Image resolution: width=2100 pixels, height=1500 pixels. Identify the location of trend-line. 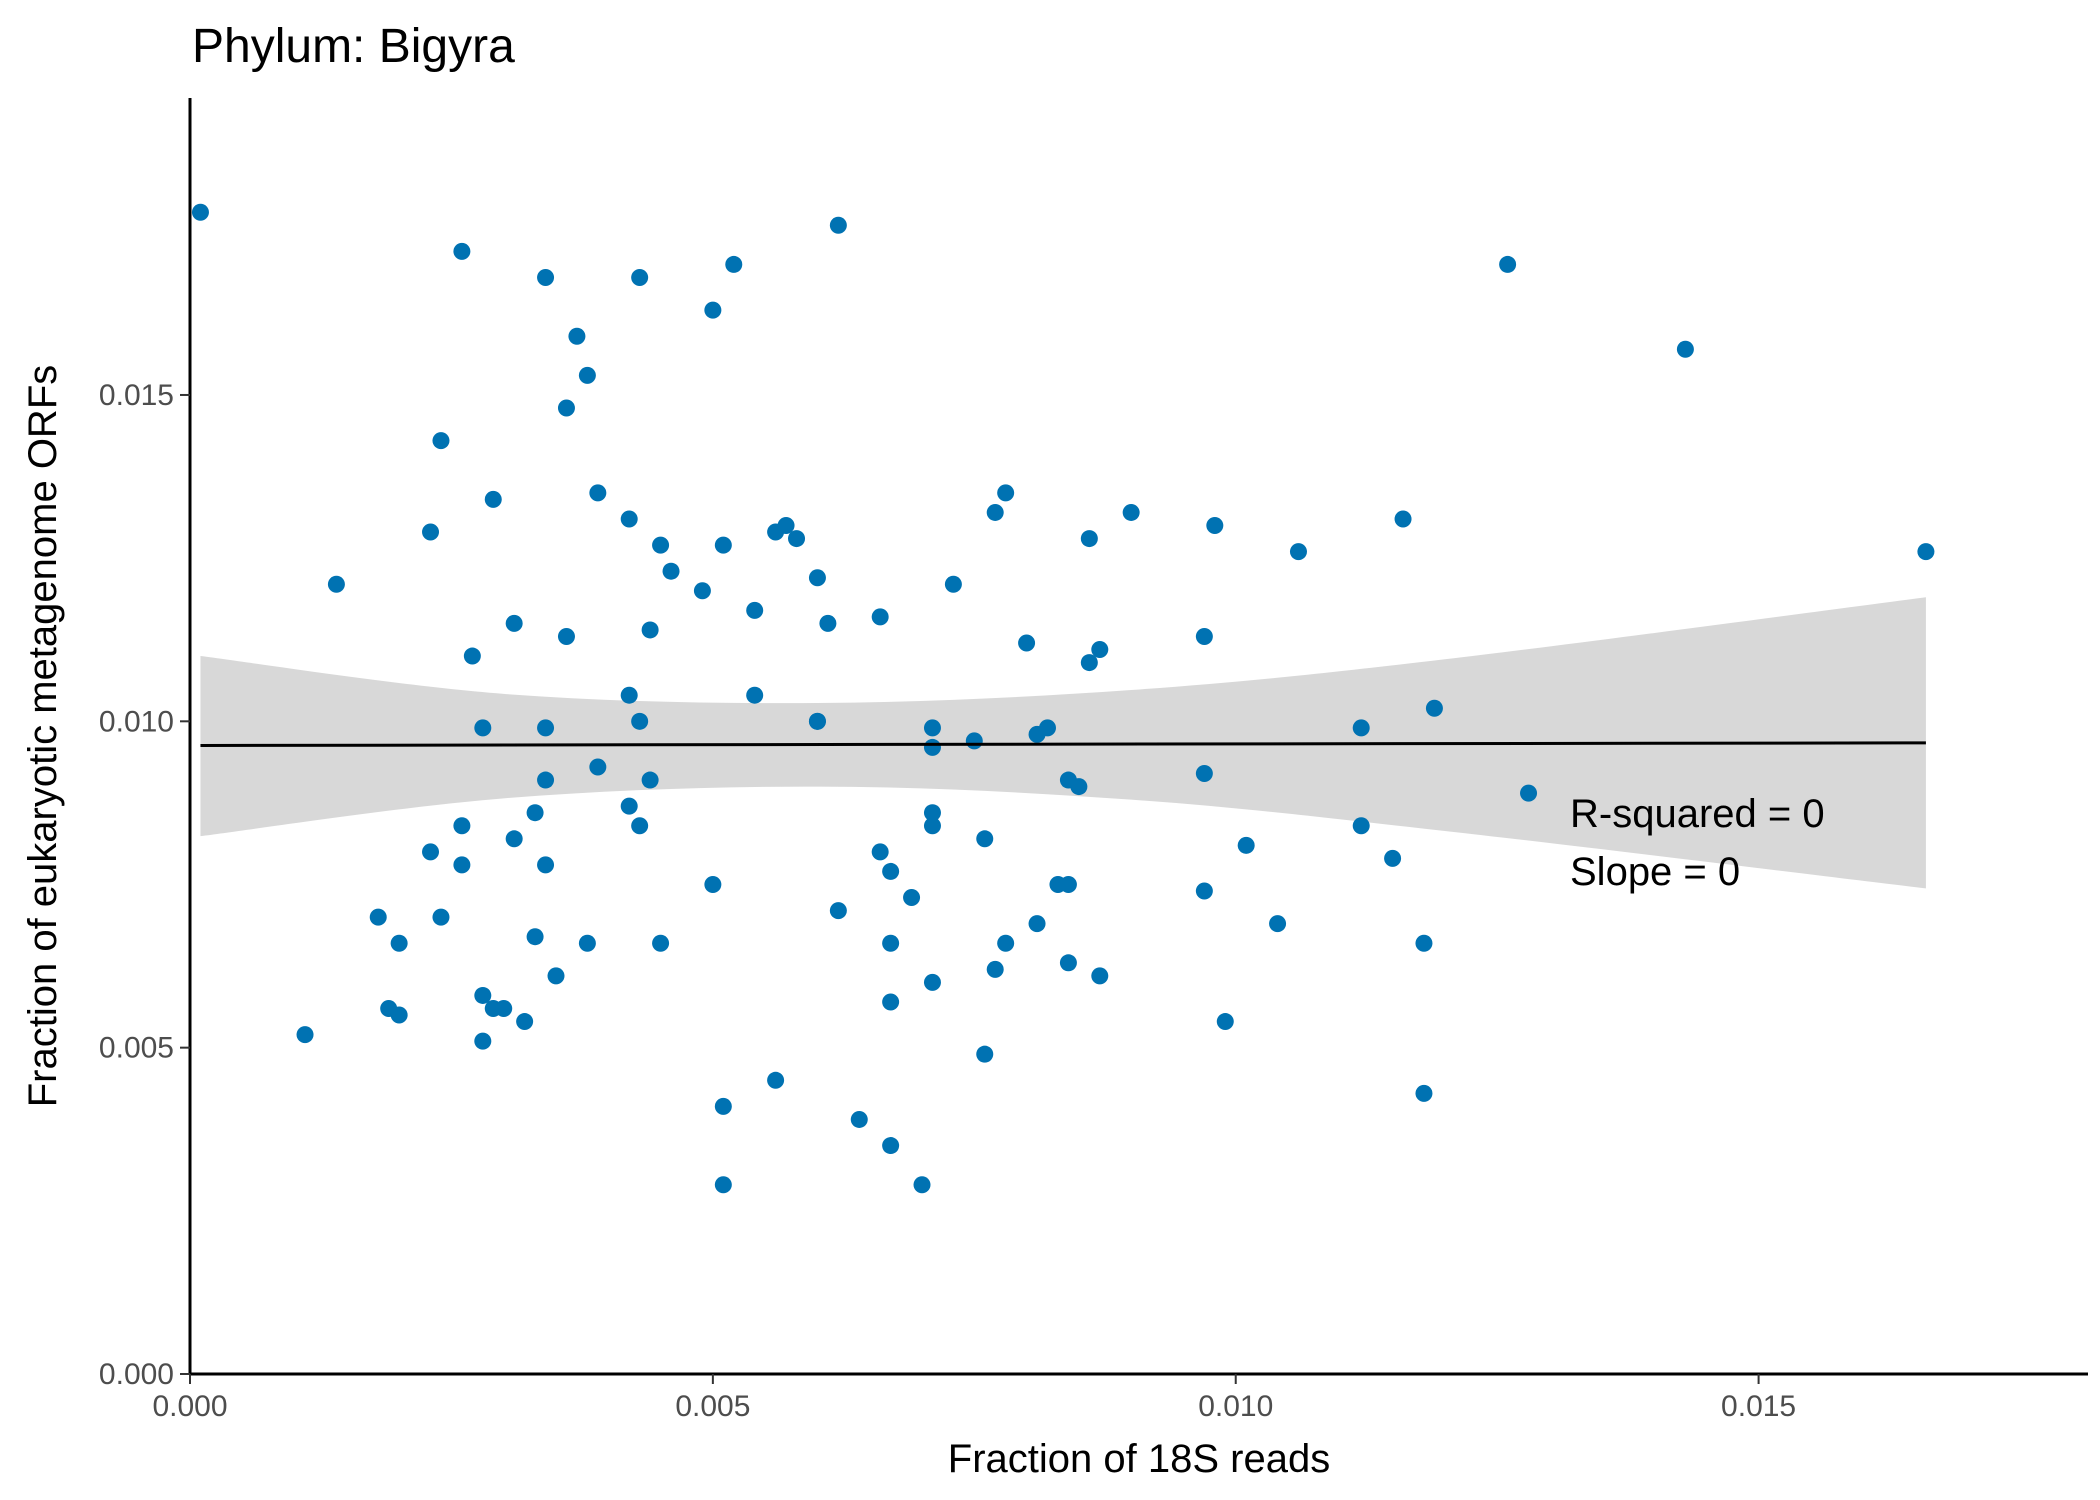
(1063, 744).